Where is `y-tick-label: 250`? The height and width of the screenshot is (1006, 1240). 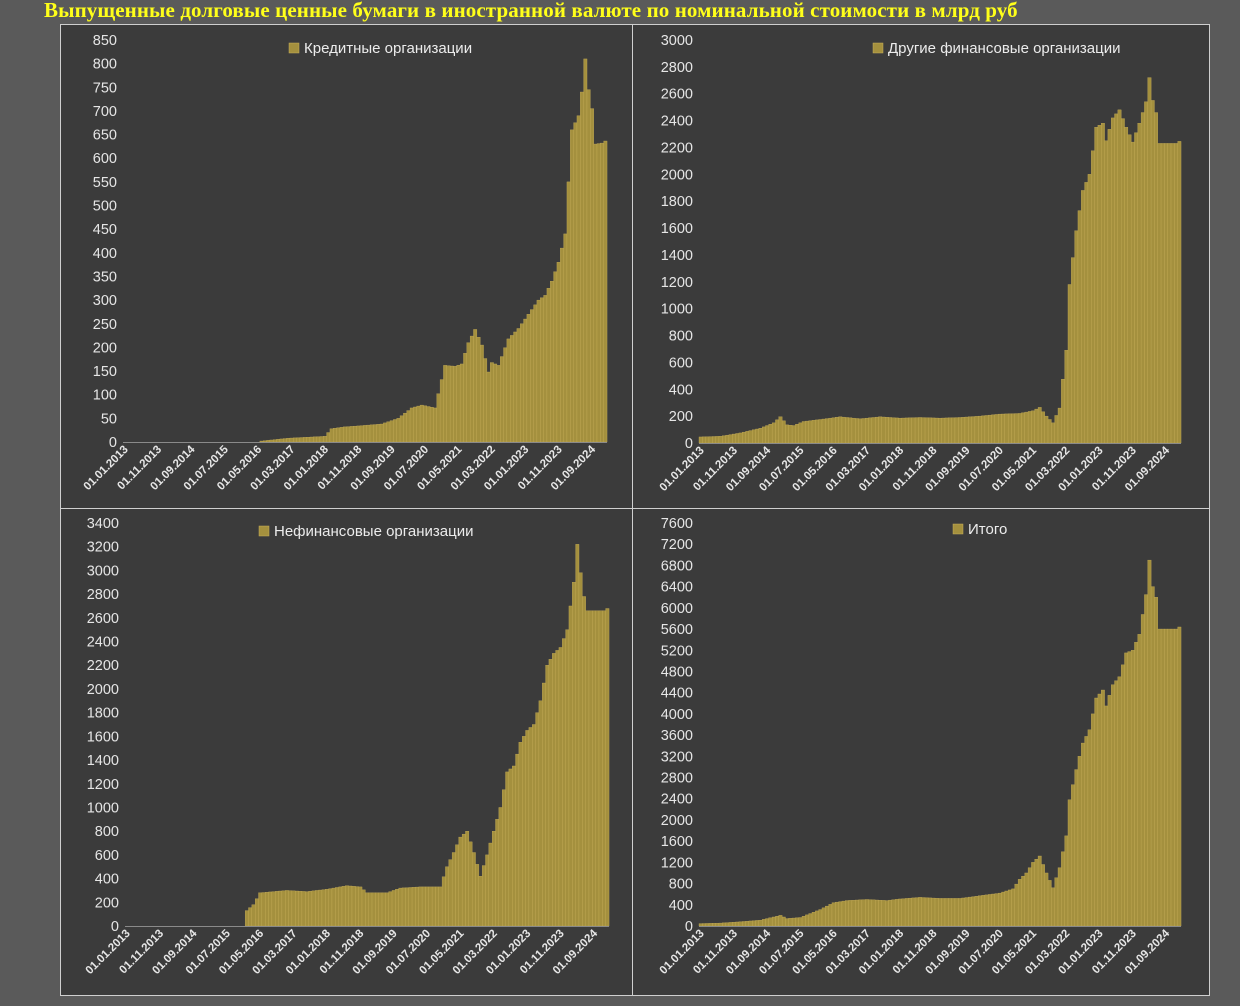
y-tick-label: 250 is located at coordinates (105, 325).